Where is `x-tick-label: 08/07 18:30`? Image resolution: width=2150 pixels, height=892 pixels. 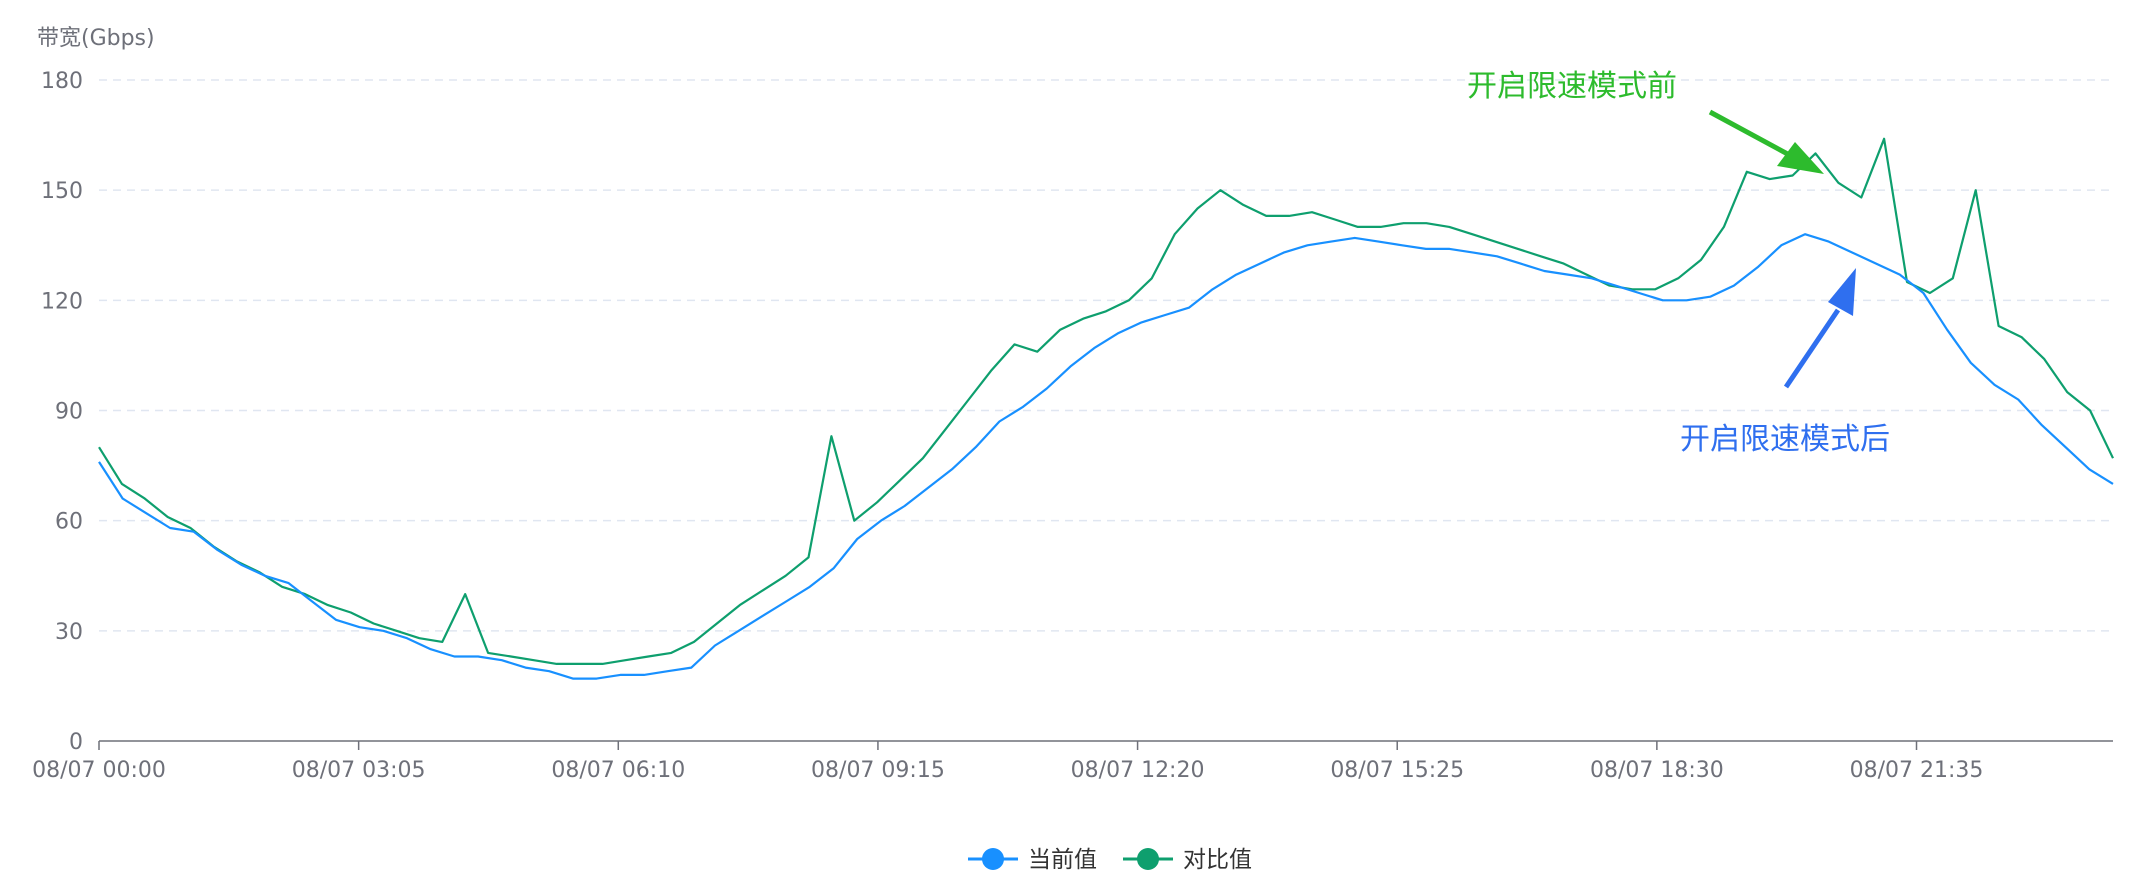
x-tick-label: 08/07 18:30 is located at coordinates (1657, 770).